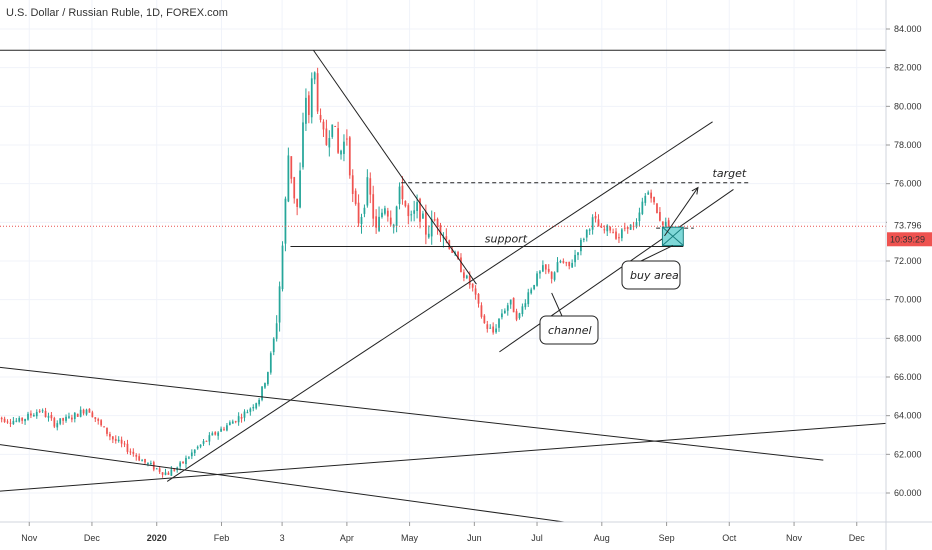  What do you see at coordinates (537, 538) in the screenshot?
I see `x-tick-label: Jul` at bounding box center [537, 538].